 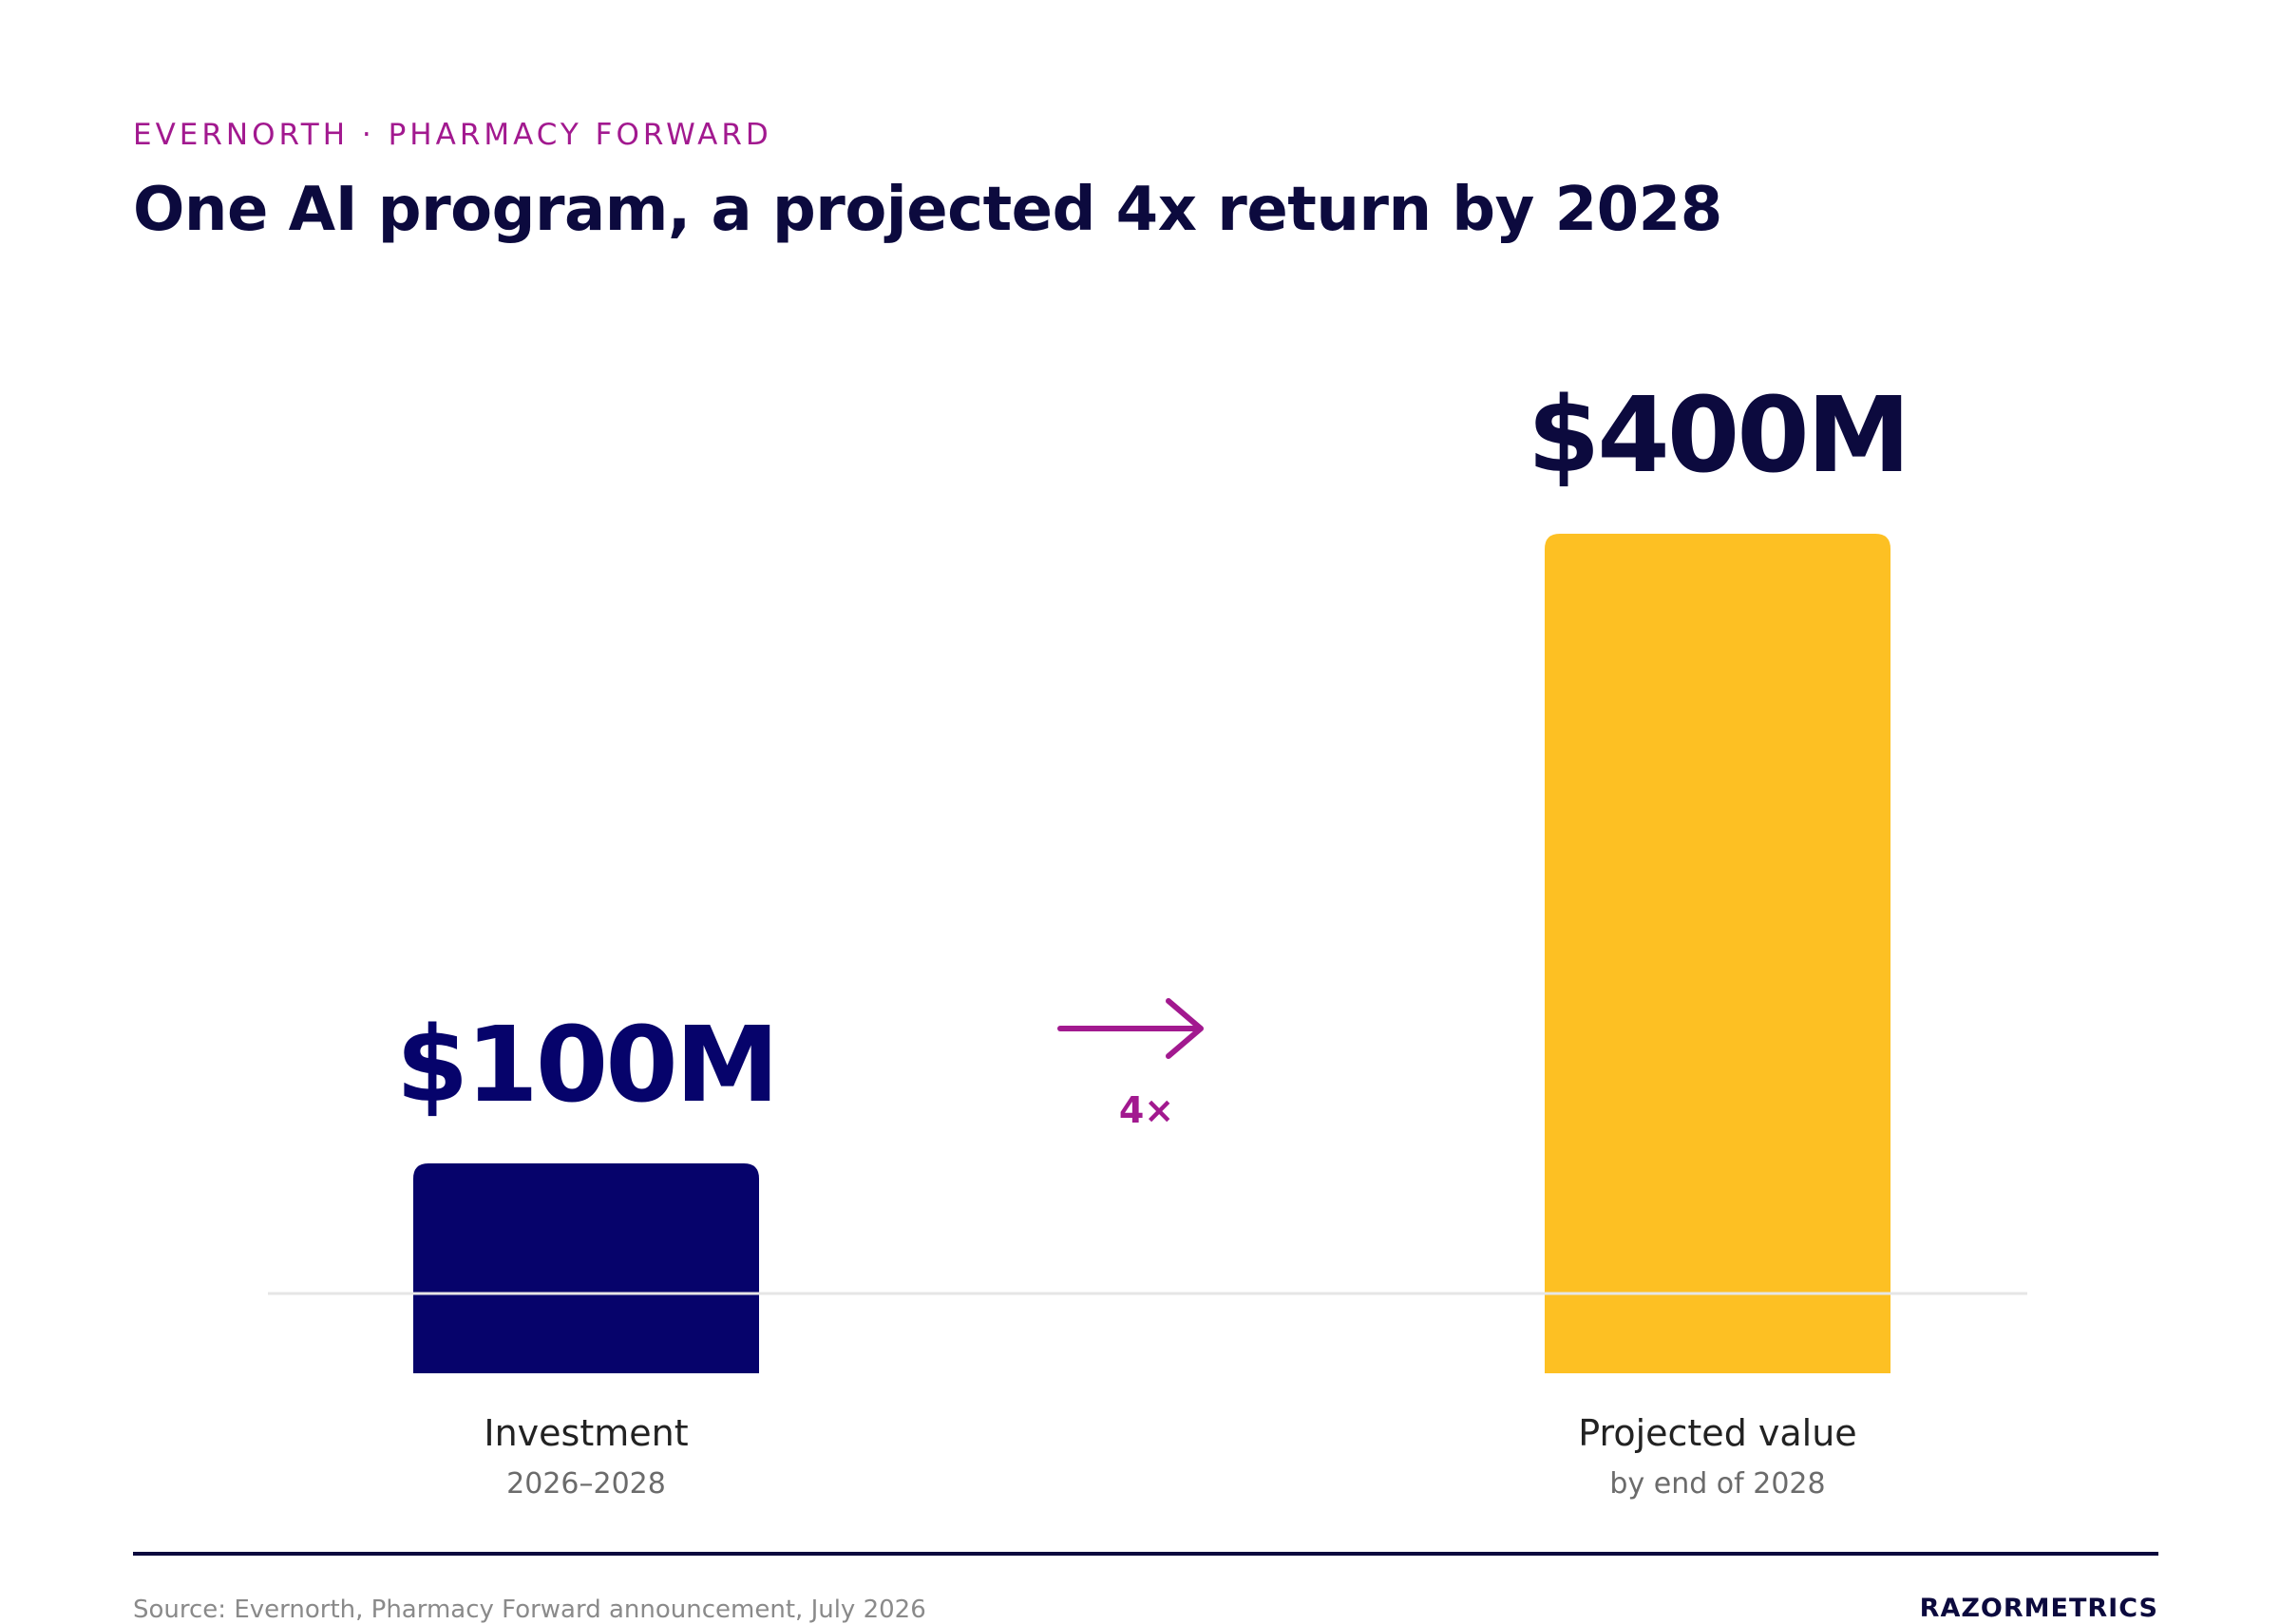 What do you see at coordinates (586, 1064) in the screenshot?
I see `value-label-investment: $100M` at bounding box center [586, 1064].